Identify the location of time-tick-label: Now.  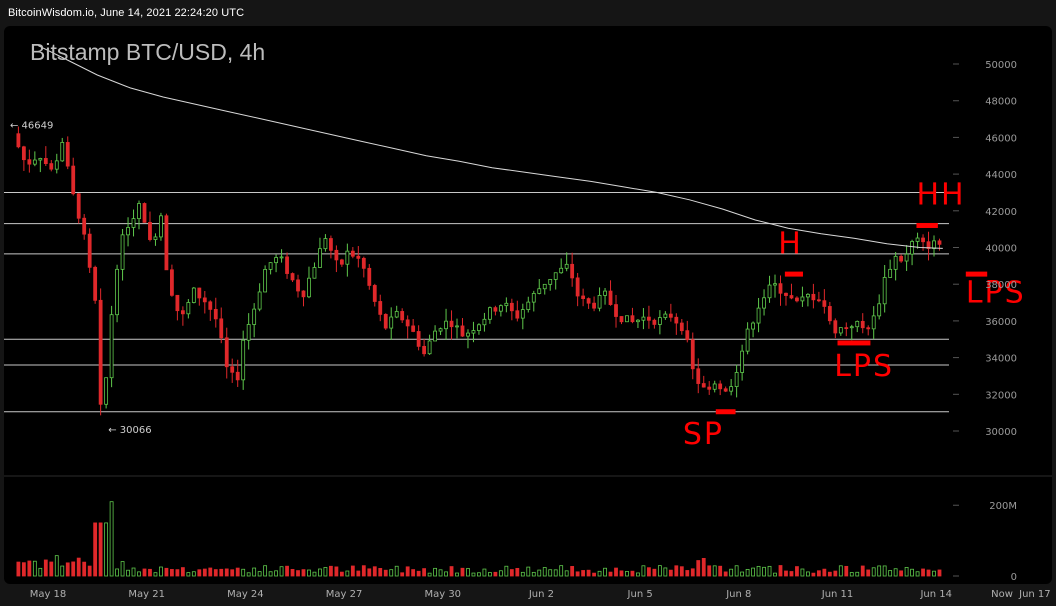
(1002, 594).